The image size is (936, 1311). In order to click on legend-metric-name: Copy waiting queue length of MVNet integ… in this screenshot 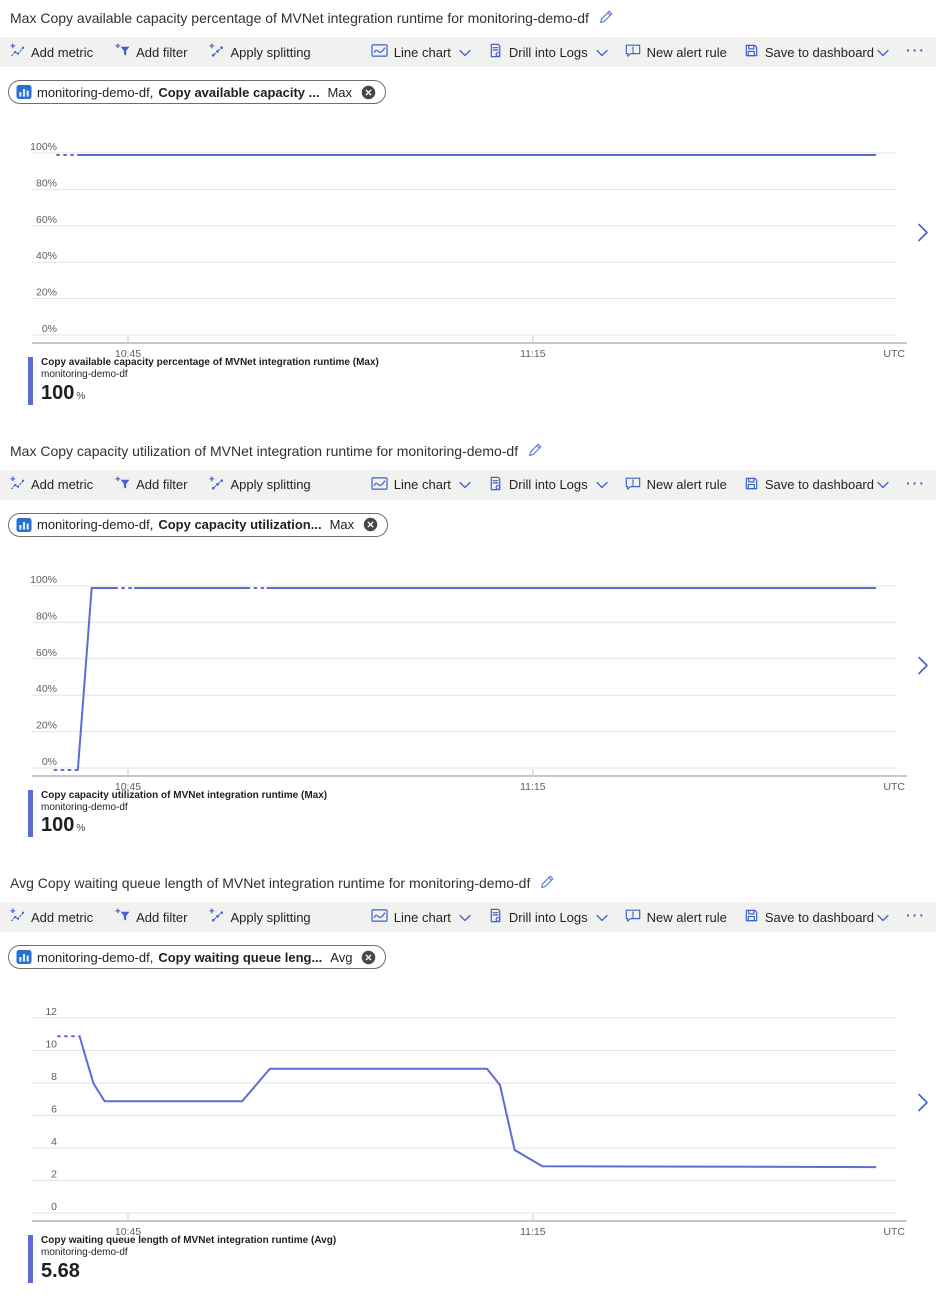, I will do `click(189, 1240)`.